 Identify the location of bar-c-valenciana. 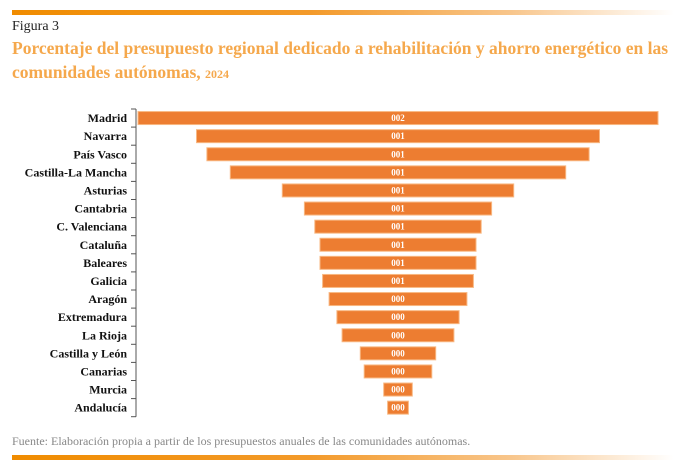
(398, 226).